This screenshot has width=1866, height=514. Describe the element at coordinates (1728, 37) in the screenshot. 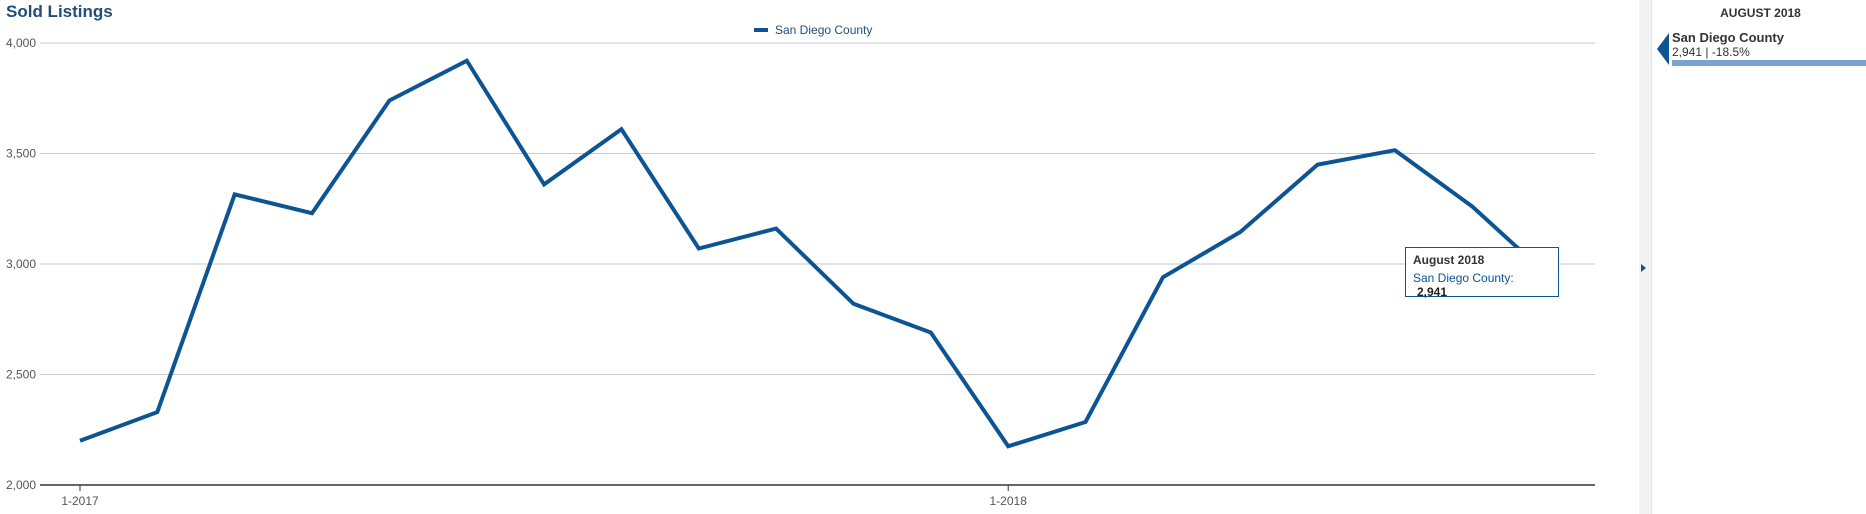

I see `side-panel-series-name: San Diego County` at that location.